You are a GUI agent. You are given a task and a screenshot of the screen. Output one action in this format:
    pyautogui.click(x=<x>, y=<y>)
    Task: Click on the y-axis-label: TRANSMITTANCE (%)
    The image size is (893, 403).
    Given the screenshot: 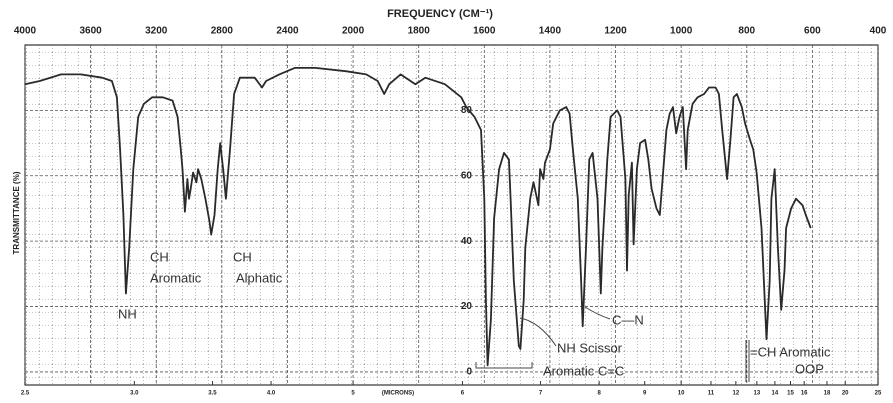 What is the action you would take?
    pyautogui.click(x=16, y=212)
    